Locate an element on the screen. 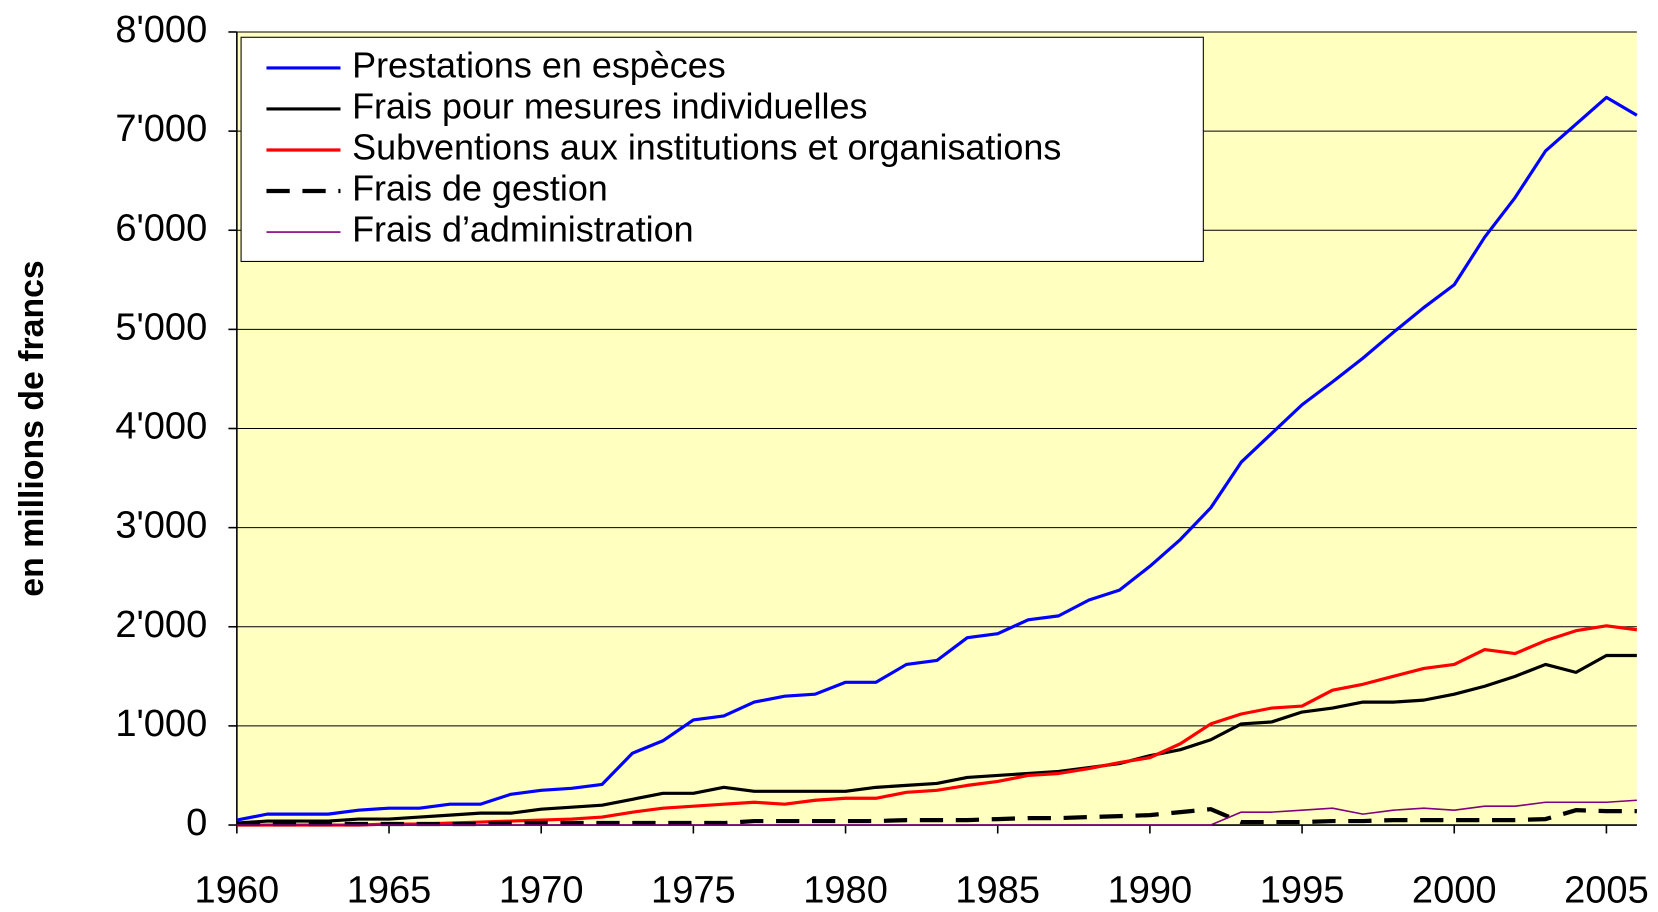 This screenshot has width=1658, height=912. y-tick-label: 5'000 is located at coordinates (161, 327).